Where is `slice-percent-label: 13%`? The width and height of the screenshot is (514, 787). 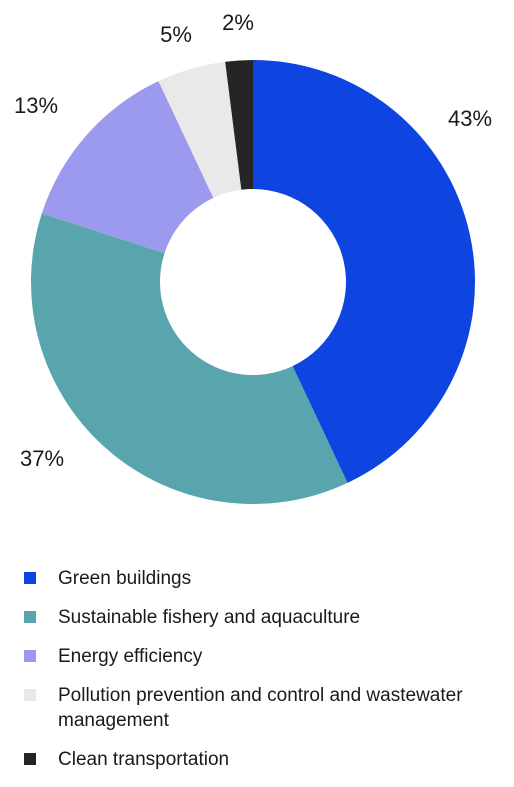 slice-percent-label: 13% is located at coordinates (36, 105).